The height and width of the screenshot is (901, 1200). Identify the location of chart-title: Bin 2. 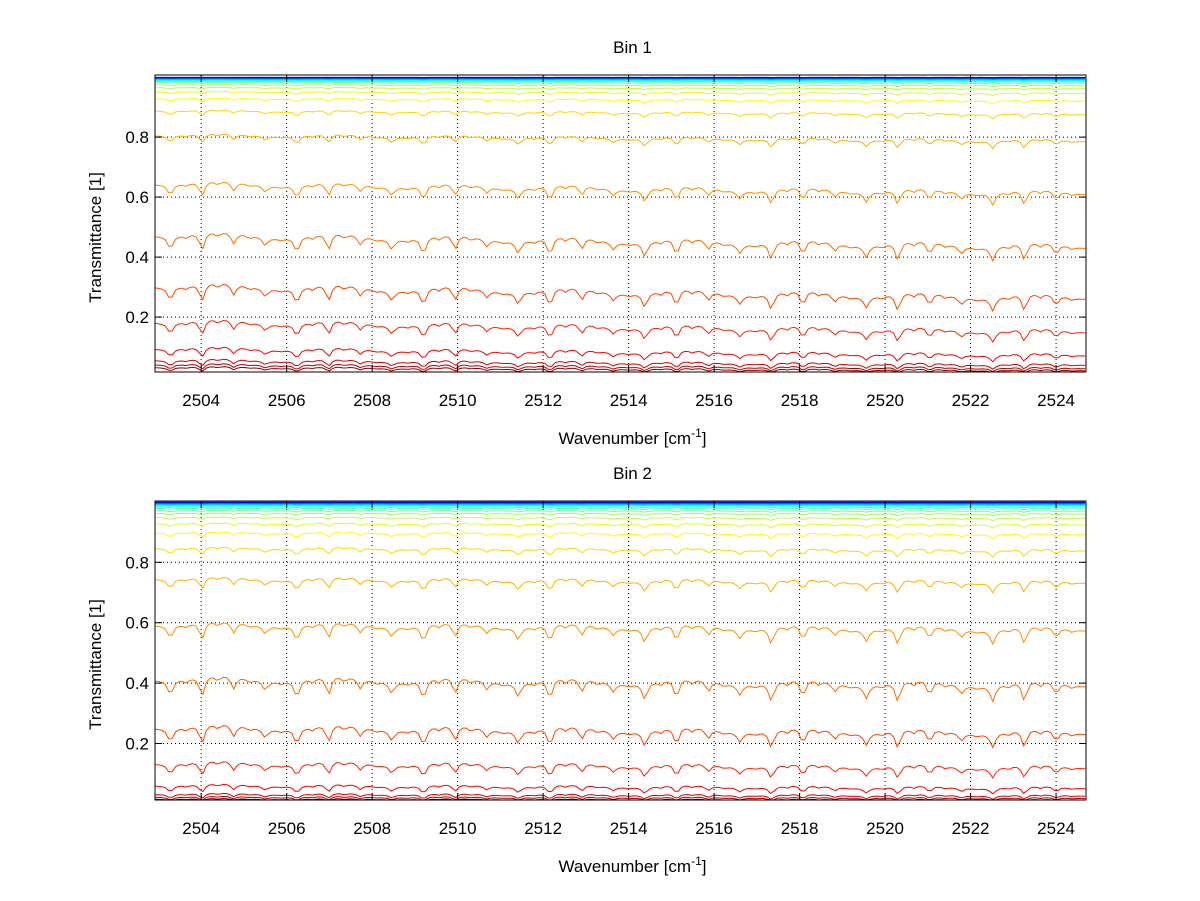
(632, 473).